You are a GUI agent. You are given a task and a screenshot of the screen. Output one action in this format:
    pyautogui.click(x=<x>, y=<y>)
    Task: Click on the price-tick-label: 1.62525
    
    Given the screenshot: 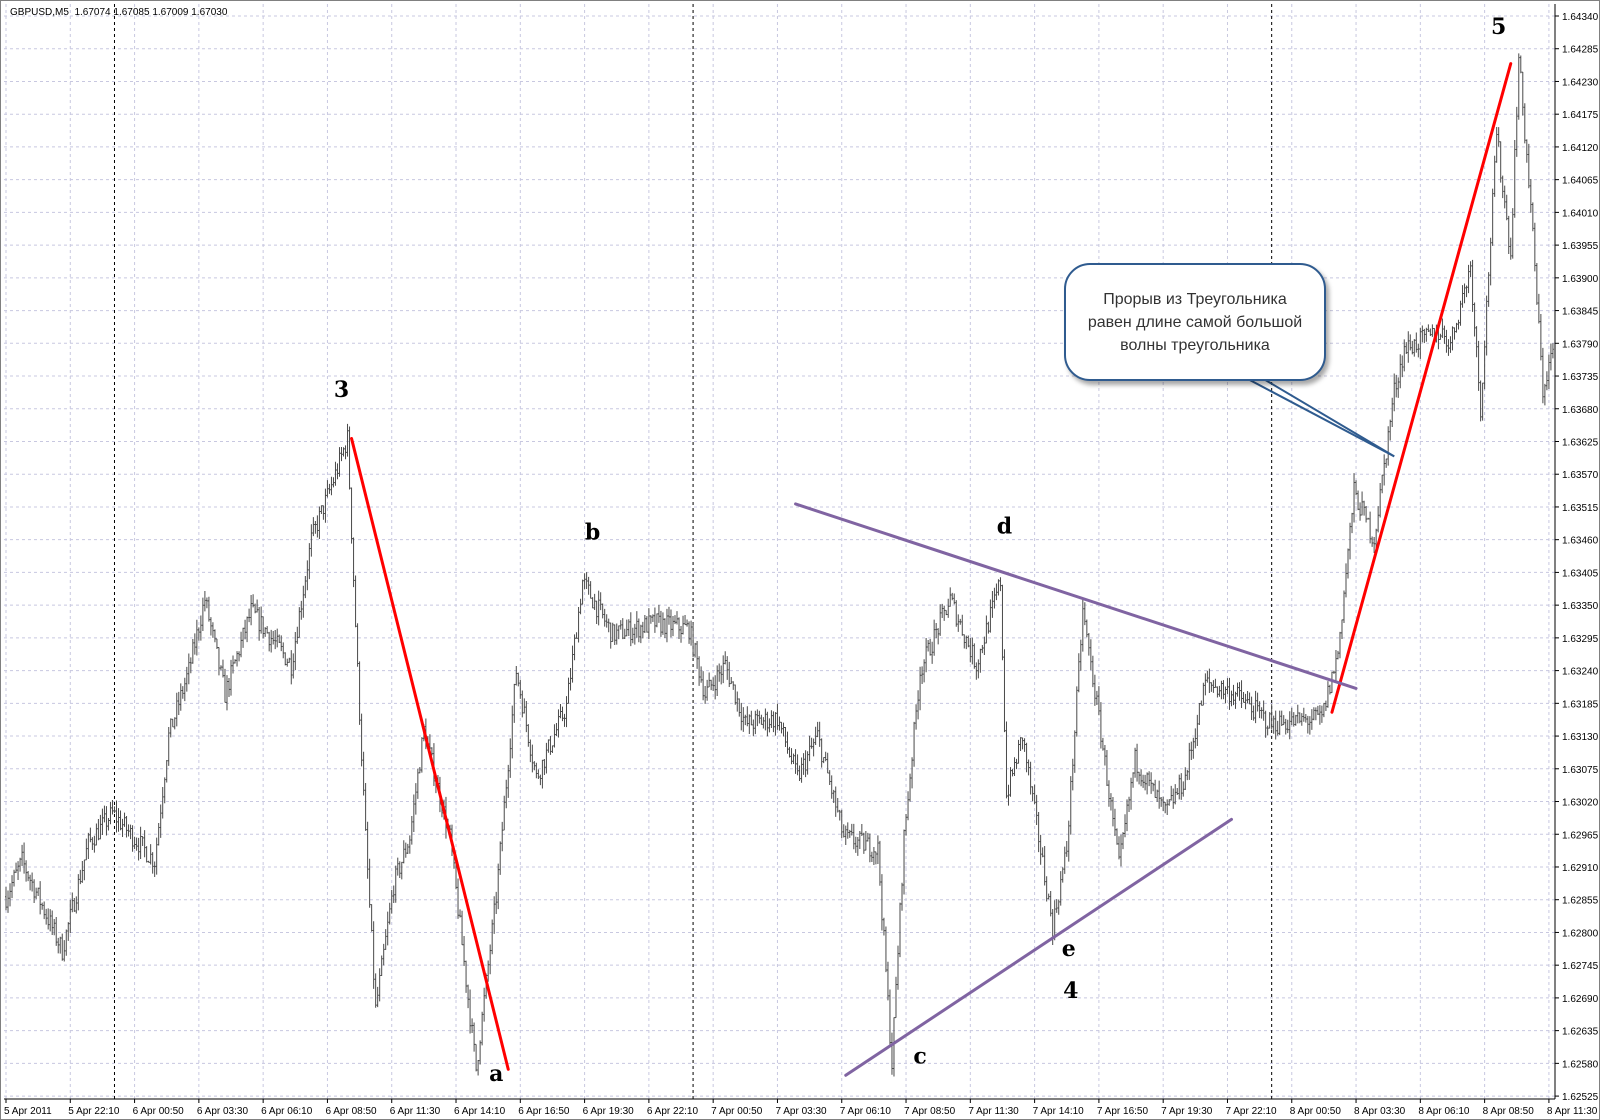 What is the action you would take?
    pyautogui.click(x=1580, y=1097)
    